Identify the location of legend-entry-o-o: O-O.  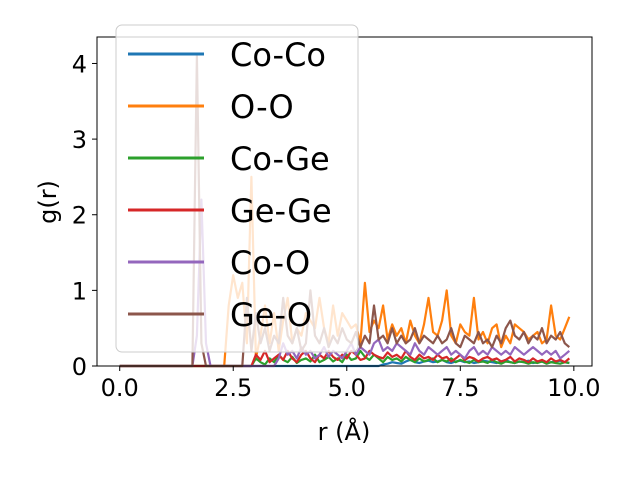
(262, 107).